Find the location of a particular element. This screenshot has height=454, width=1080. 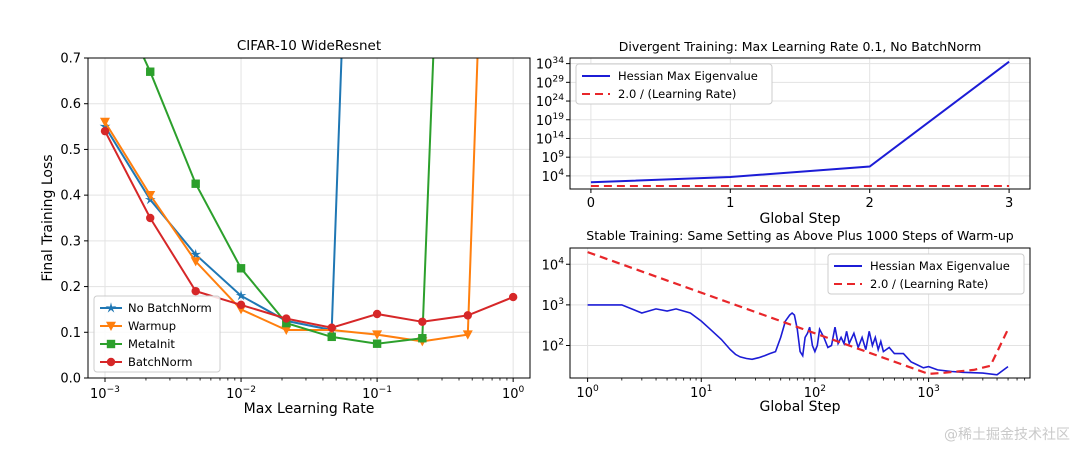

left-xlabel: Max Learning Rate is located at coordinates (309, 409).